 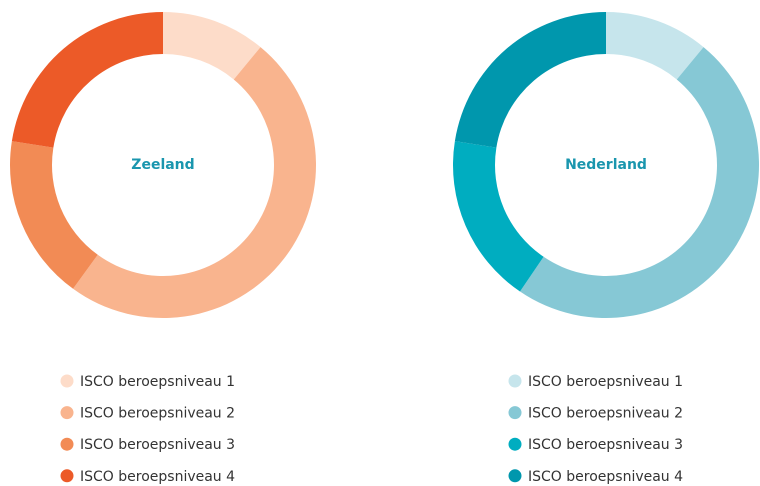 What do you see at coordinates (606, 165) in the screenshot?
I see `chart-title: Nederland` at bounding box center [606, 165].